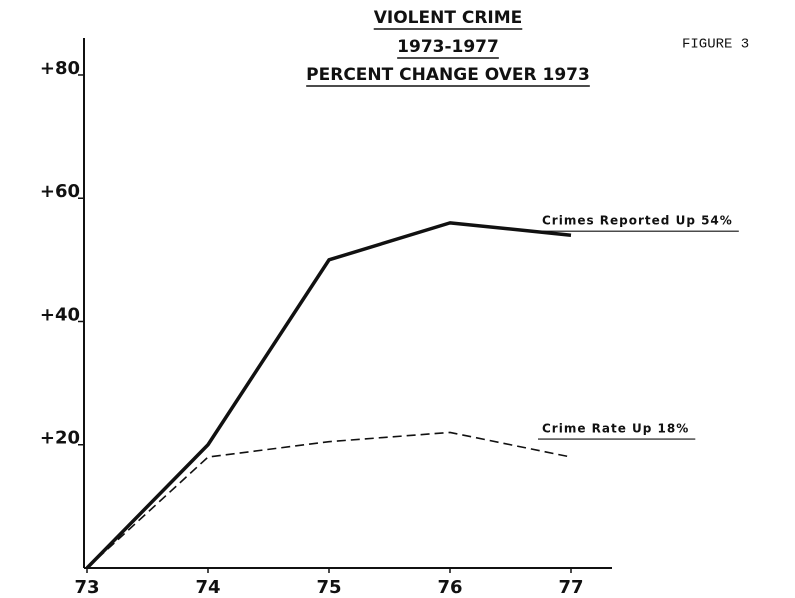  Describe the element at coordinates (60, 68) in the screenshot. I see `y-tick-label: +80` at that location.